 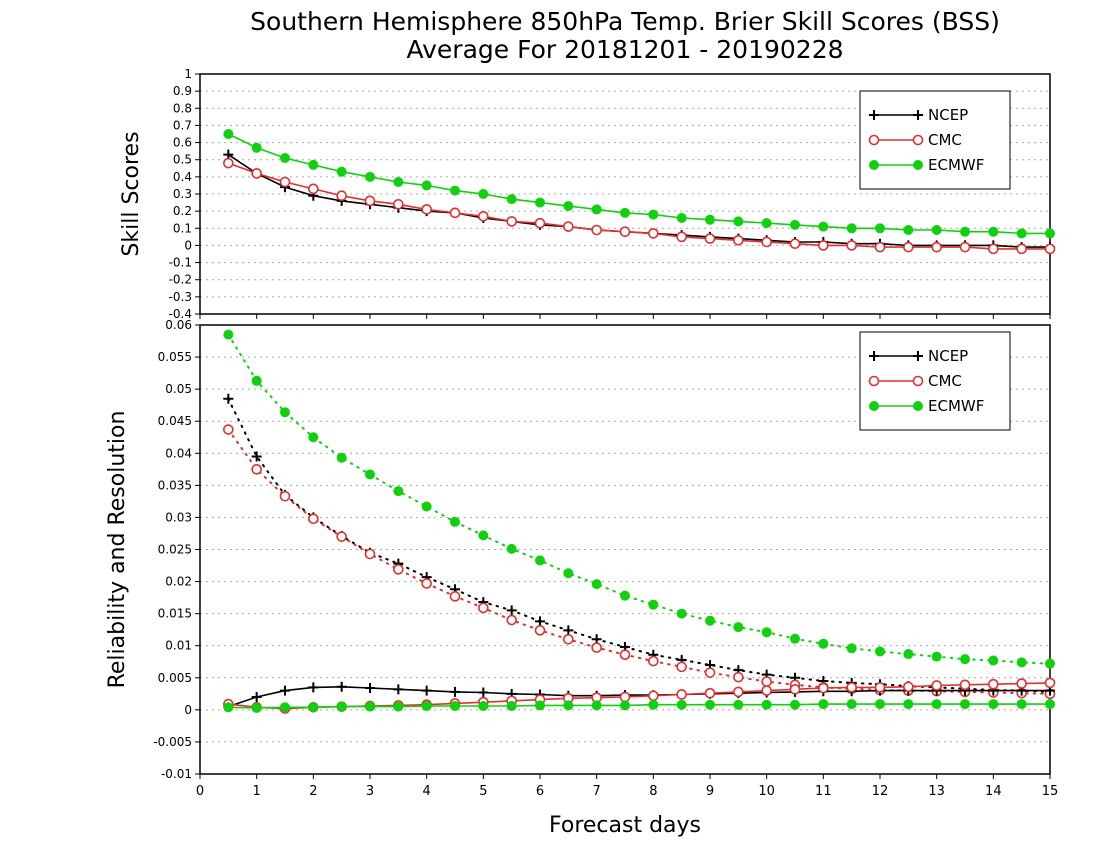 What do you see at coordinates (370, 791) in the screenshot?
I see `x-tick-label: 3` at bounding box center [370, 791].